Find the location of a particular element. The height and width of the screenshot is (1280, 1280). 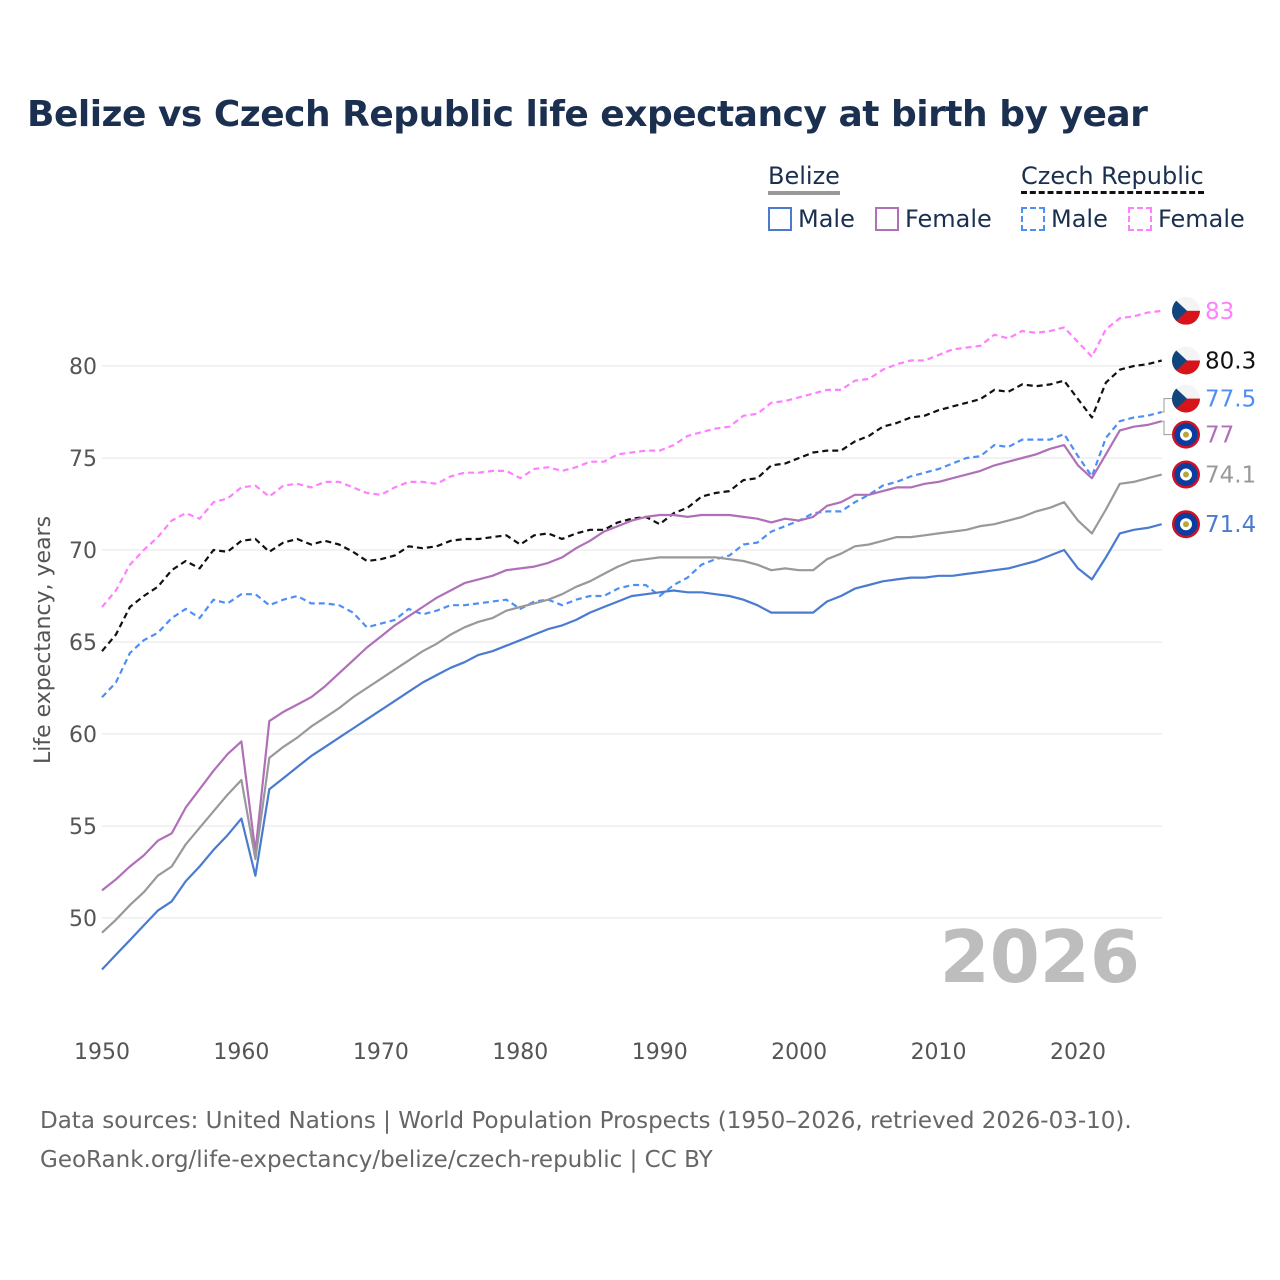

x-tick-label: 1970 is located at coordinates (381, 1052).